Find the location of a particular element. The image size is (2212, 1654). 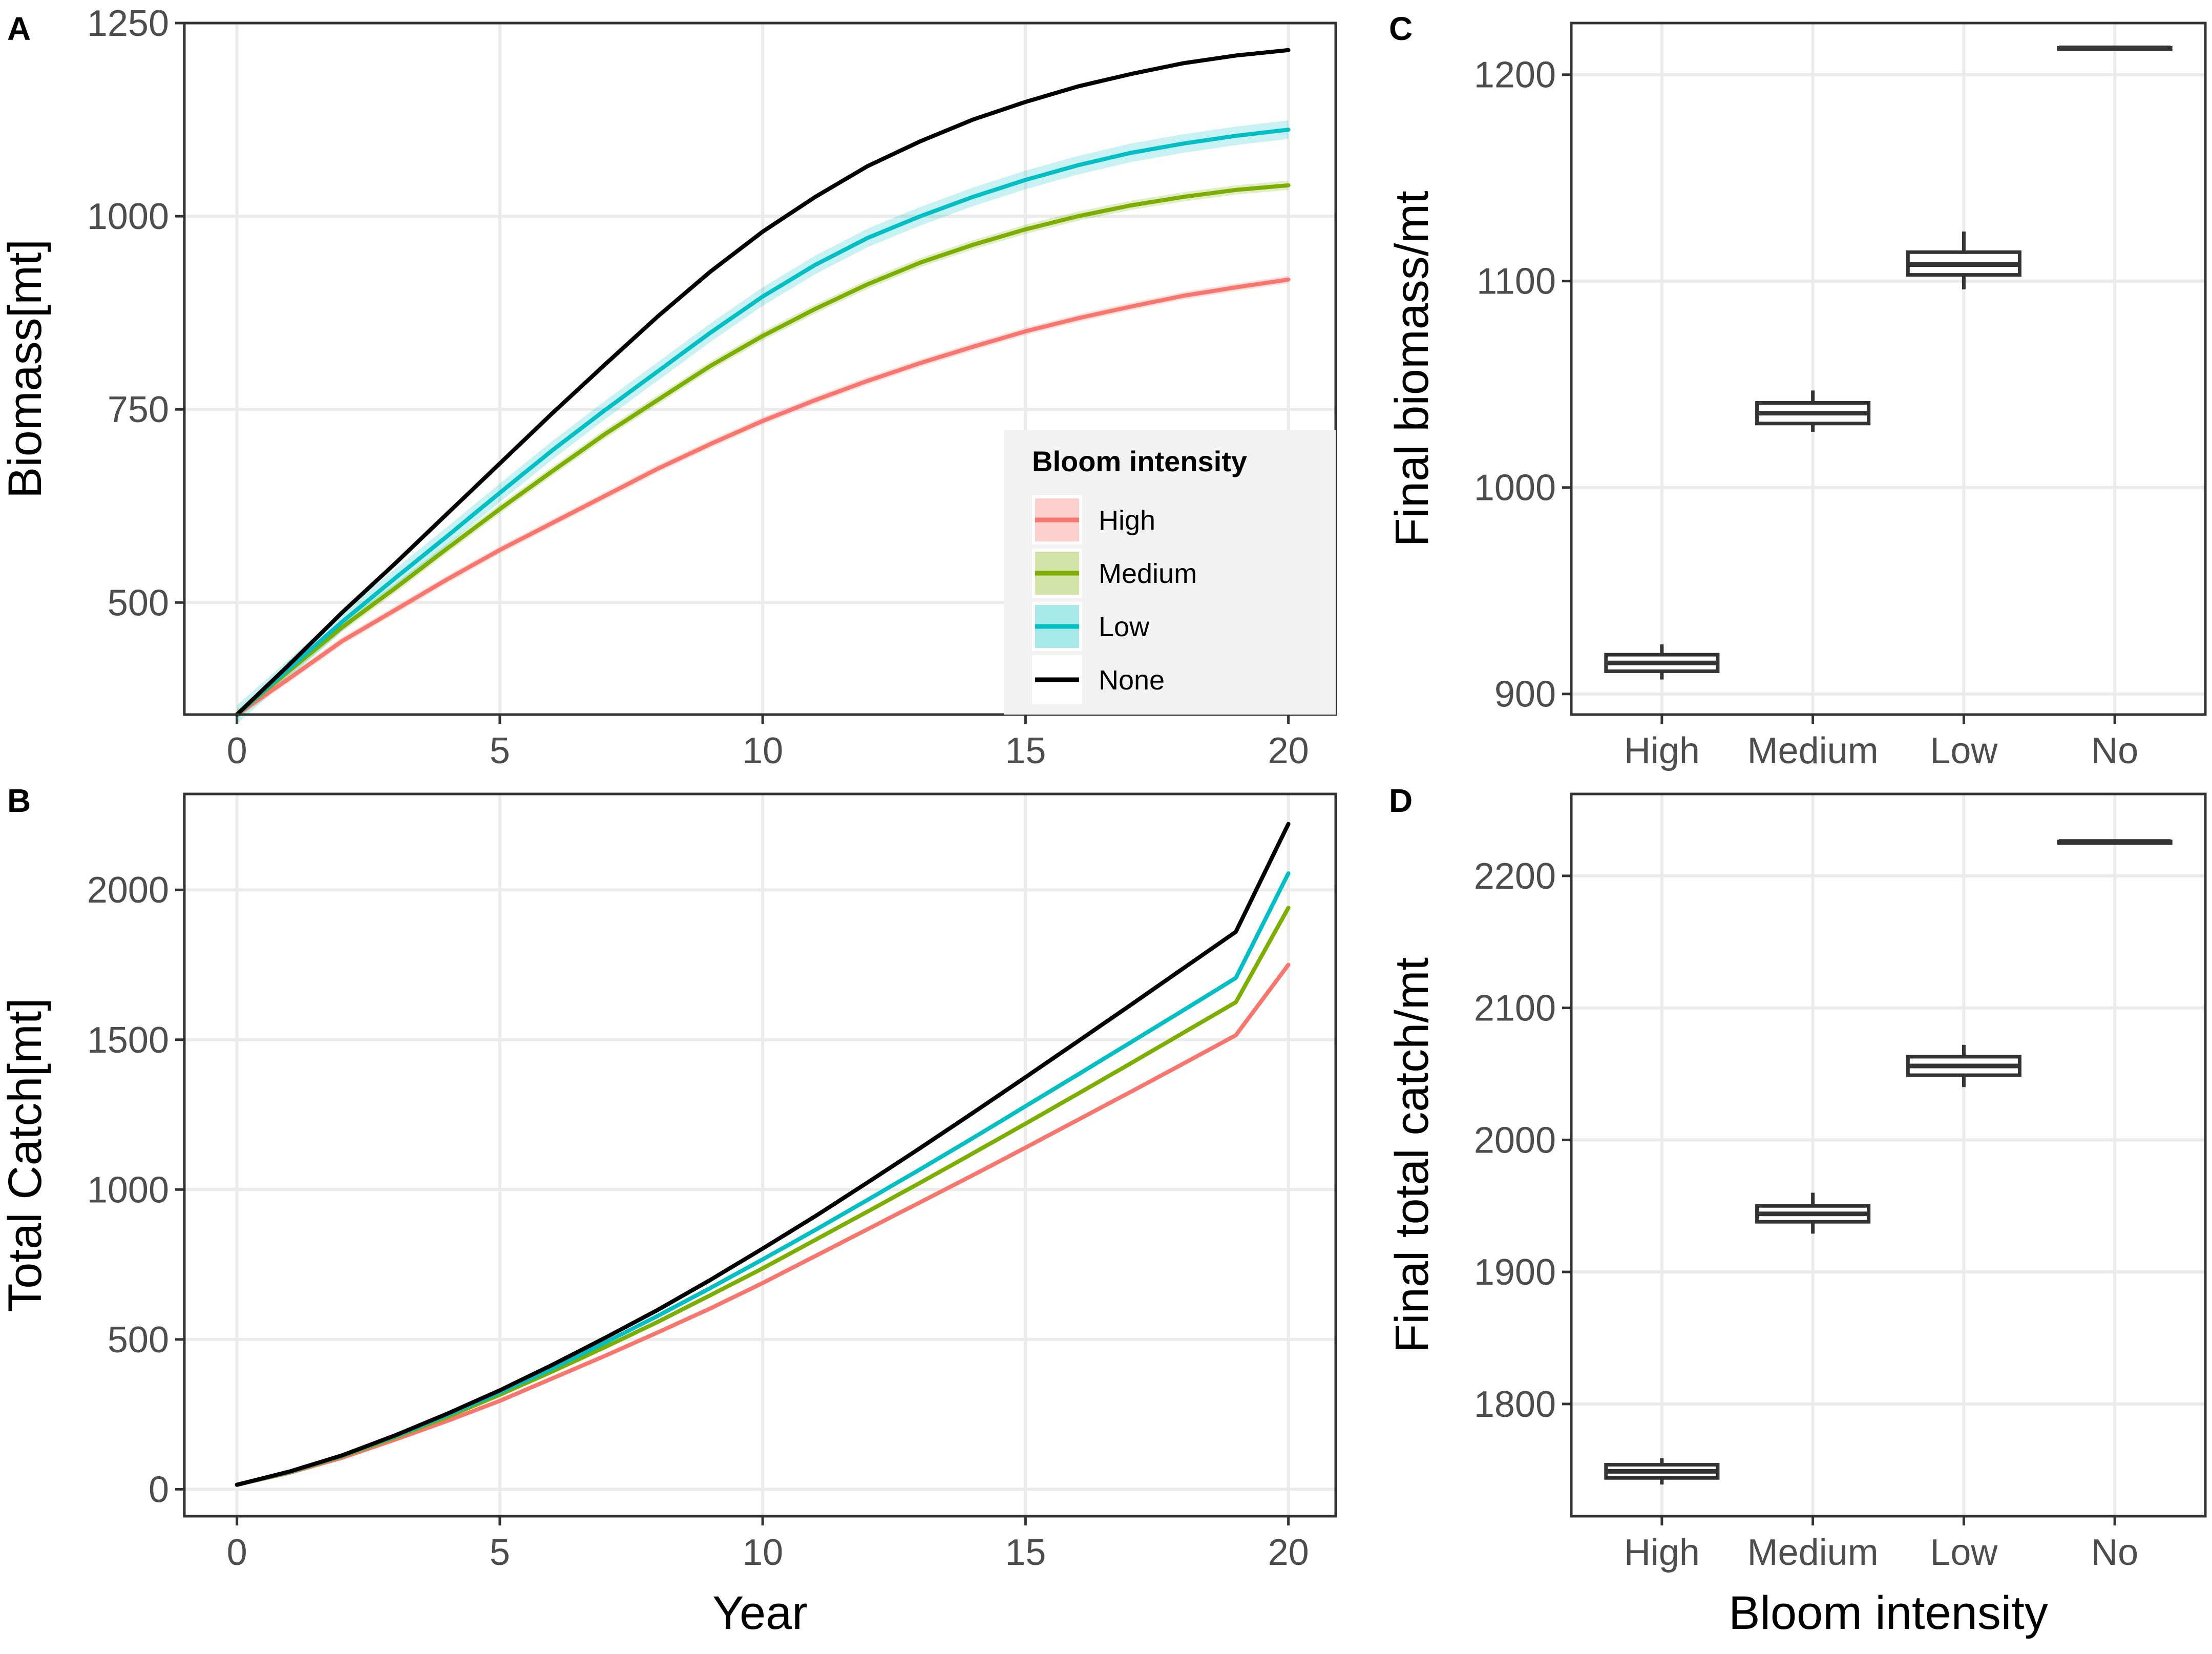

y-axis-title: Final total catch/mt is located at coordinates (1412, 1155).